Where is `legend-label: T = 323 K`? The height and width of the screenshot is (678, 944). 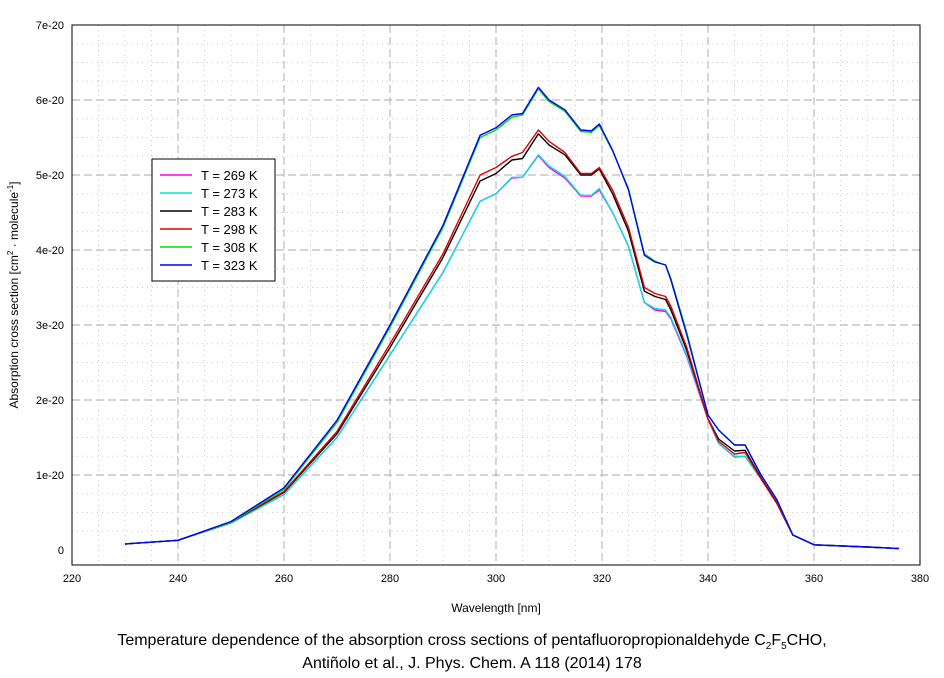
legend-label: T = 323 K is located at coordinates (229, 265).